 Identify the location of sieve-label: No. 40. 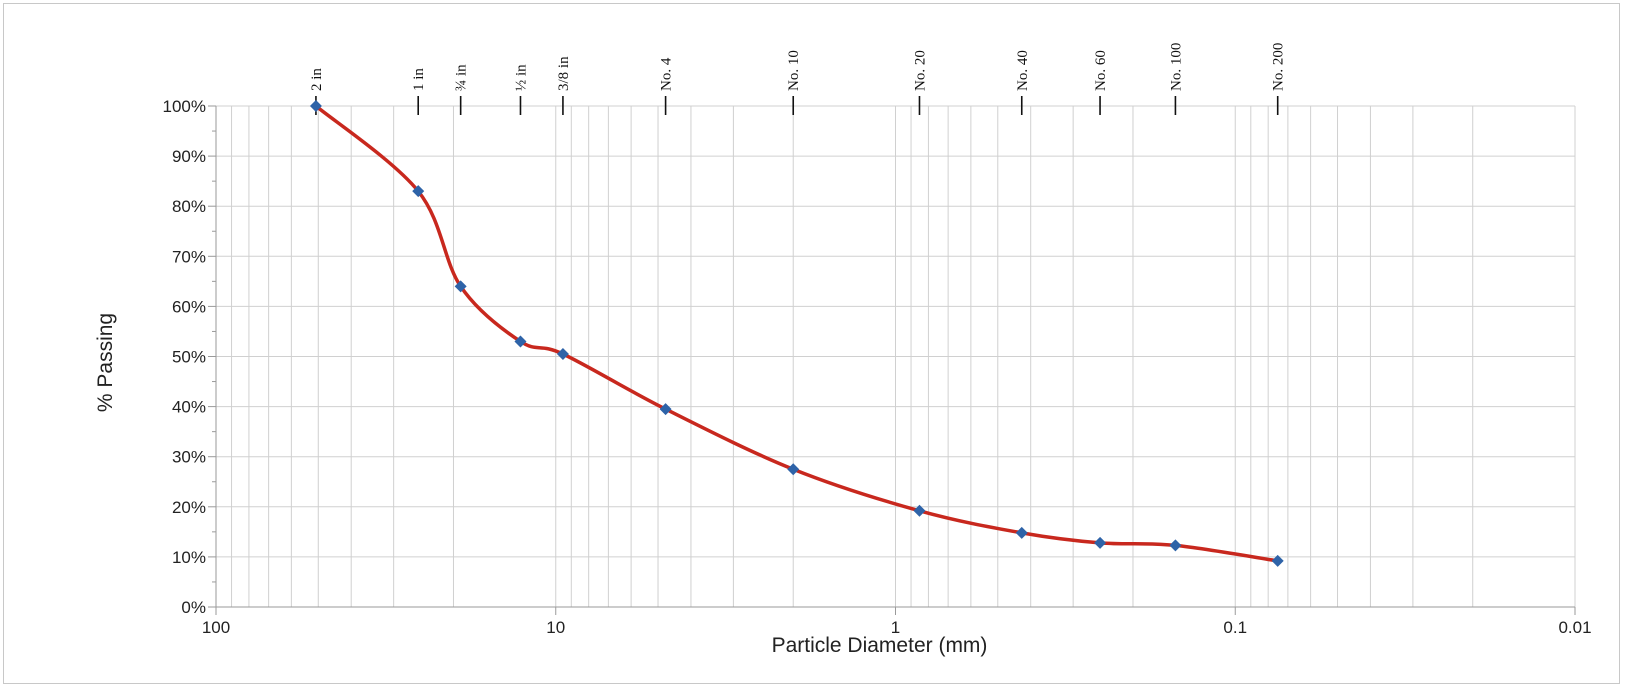
(1023, 70).